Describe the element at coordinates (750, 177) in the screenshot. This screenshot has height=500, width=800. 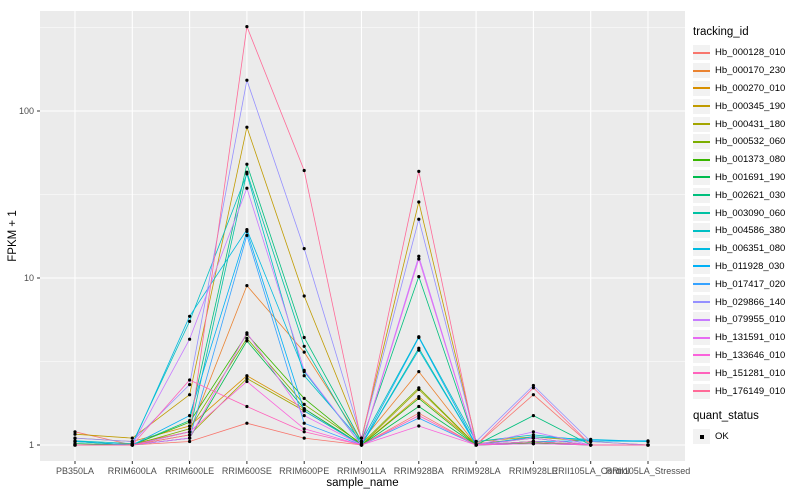
I see `legend-item-label: Hb_001691_190` at that location.